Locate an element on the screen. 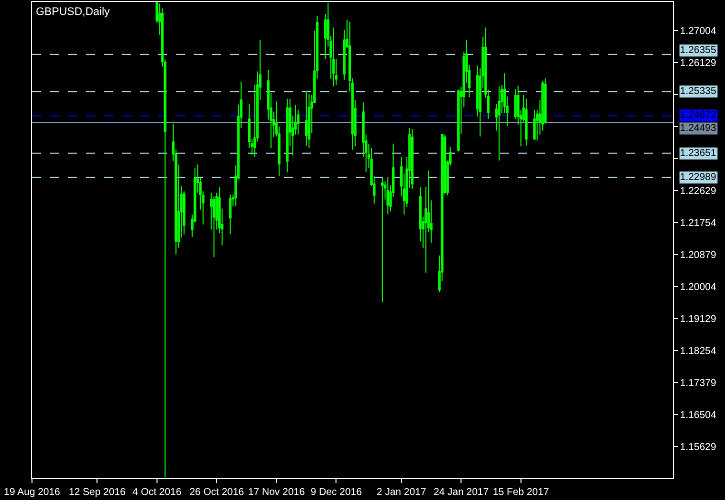  y-tick-label: 1.18254 is located at coordinates (698, 351).